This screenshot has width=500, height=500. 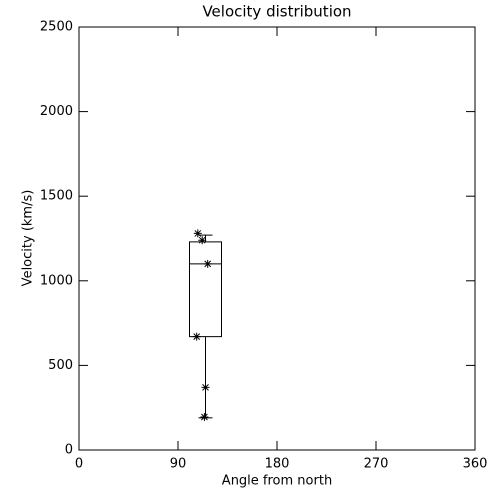 I want to click on x-tick-label: 0, so click(x=79, y=464).